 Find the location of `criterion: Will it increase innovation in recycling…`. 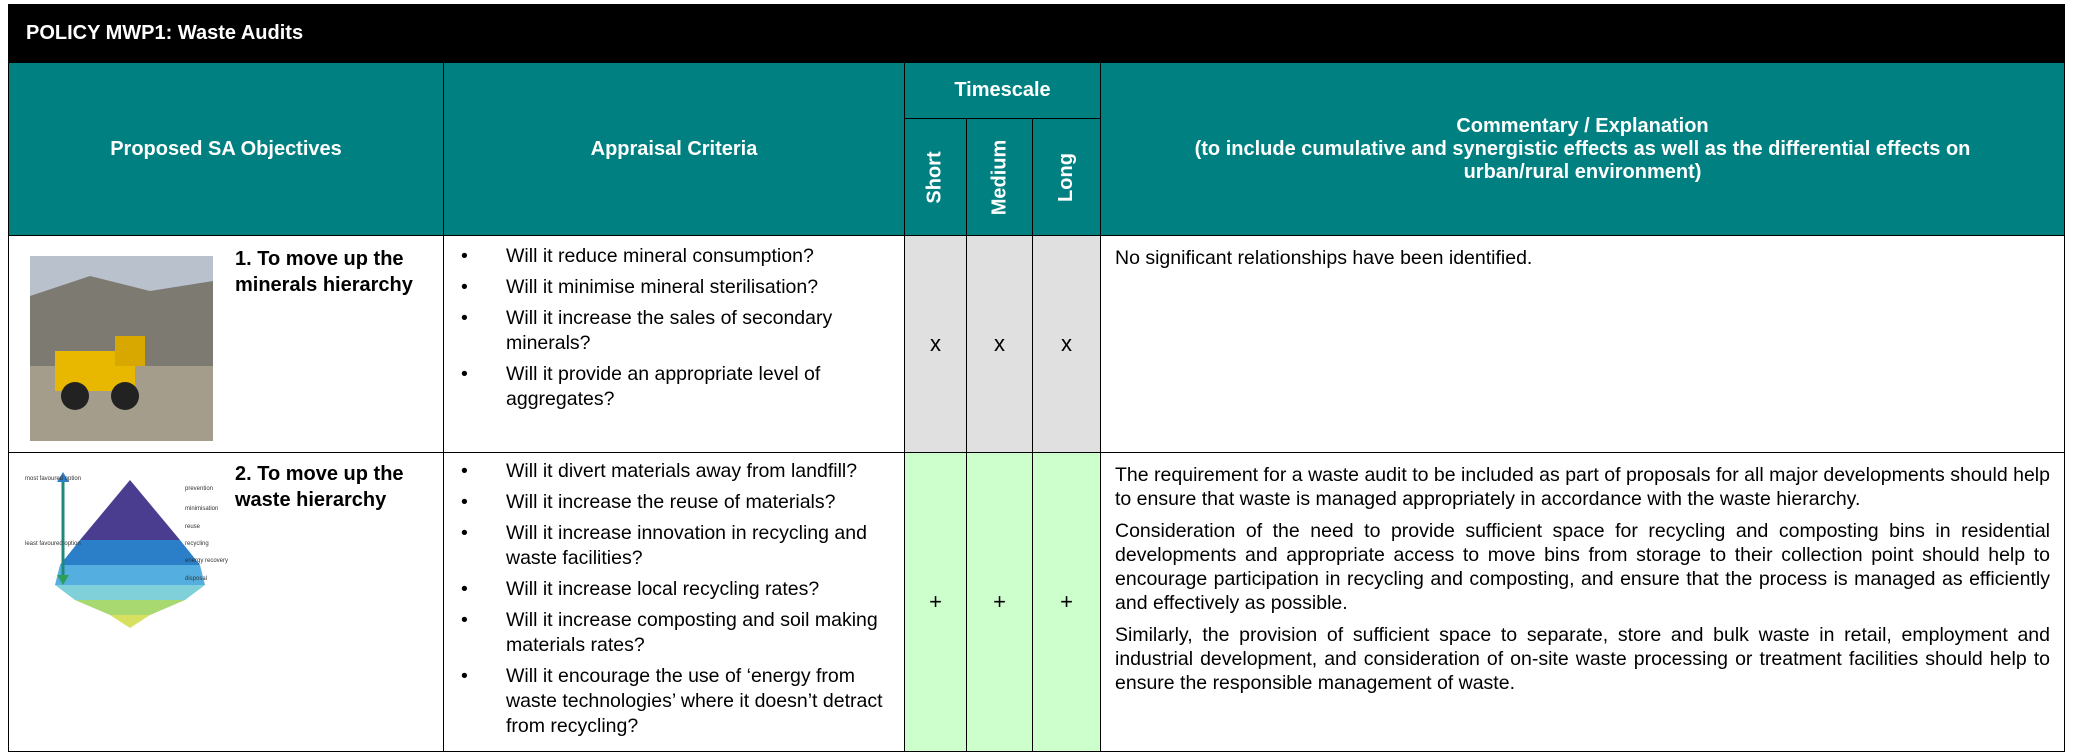

criterion: Will it increase innovation in recycling… is located at coordinates (677, 546).